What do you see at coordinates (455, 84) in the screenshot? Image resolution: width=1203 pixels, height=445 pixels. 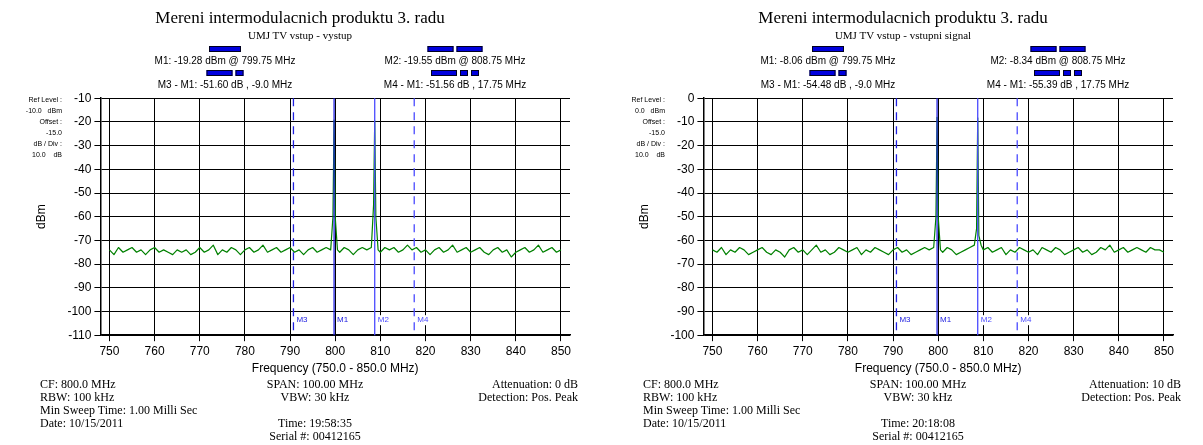 I see `text: M4 - M1: -51.56 dB , 17.75 MHz` at bounding box center [455, 84].